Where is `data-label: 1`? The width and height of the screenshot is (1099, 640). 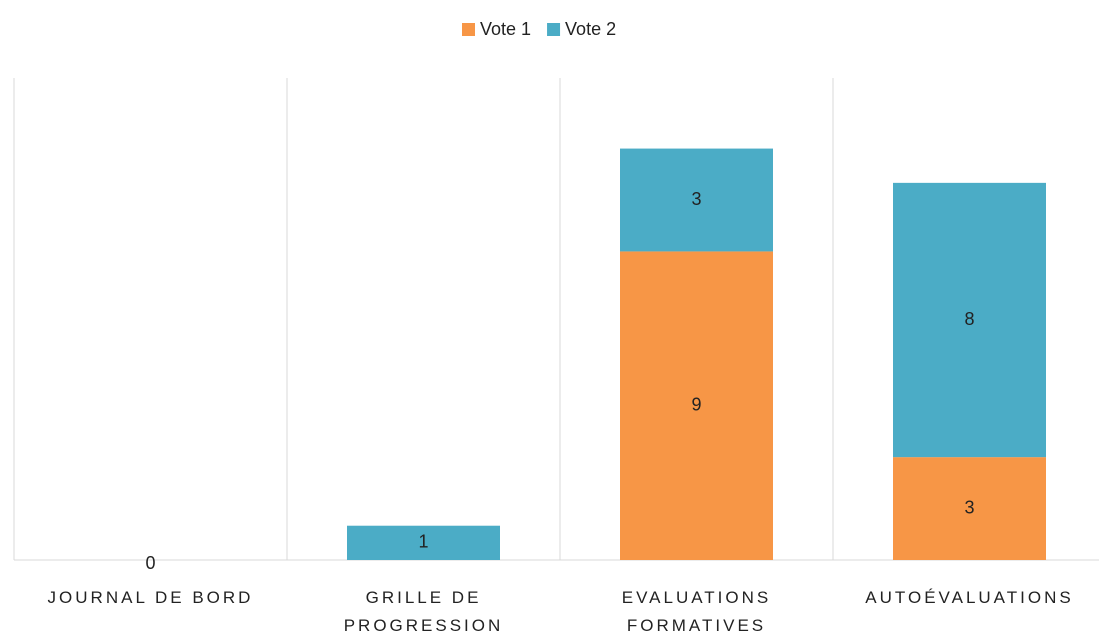
data-label: 1 is located at coordinates (423, 542).